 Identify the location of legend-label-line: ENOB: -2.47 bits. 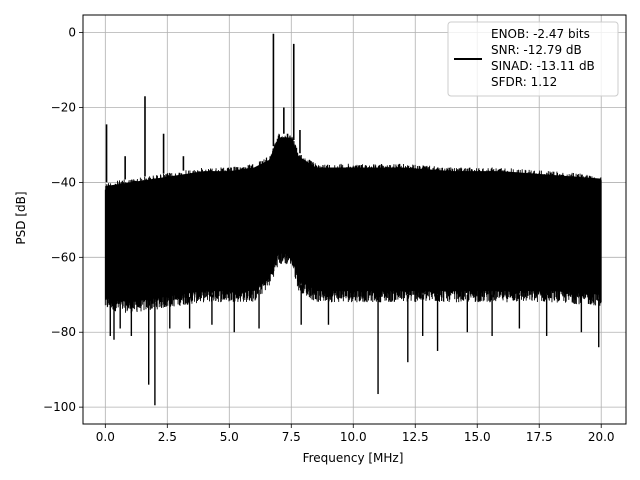
(540, 34).